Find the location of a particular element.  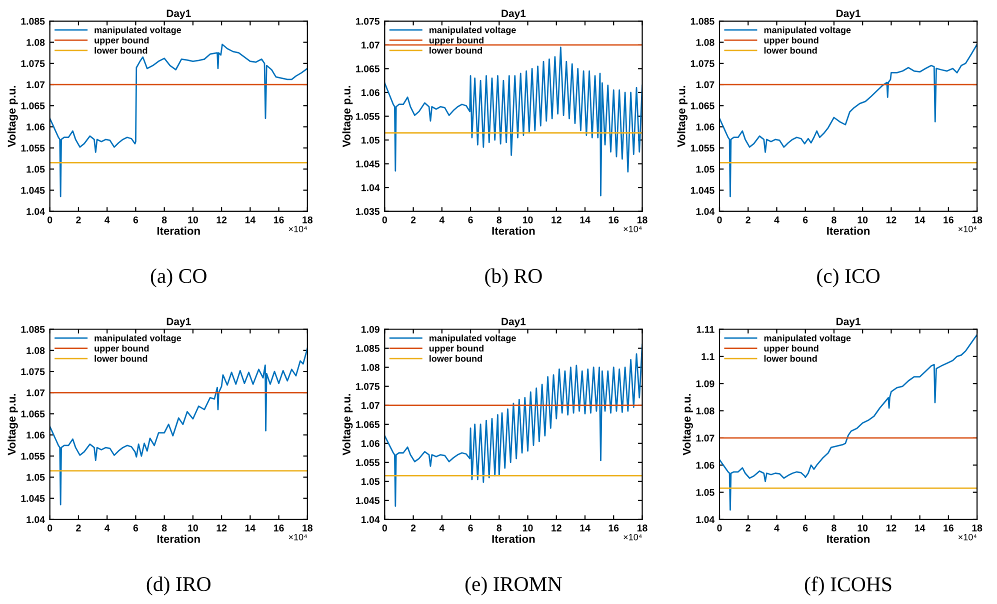

text: (f) ICOHS is located at coordinates (848, 586).